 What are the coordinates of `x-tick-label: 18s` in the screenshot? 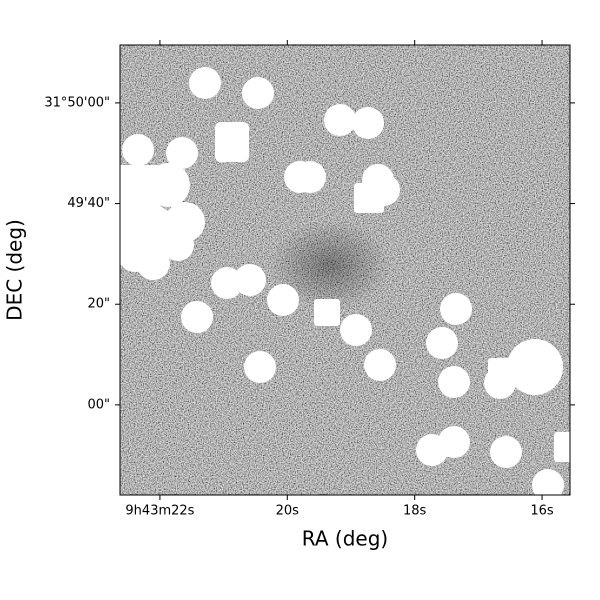 It's located at (415, 511).